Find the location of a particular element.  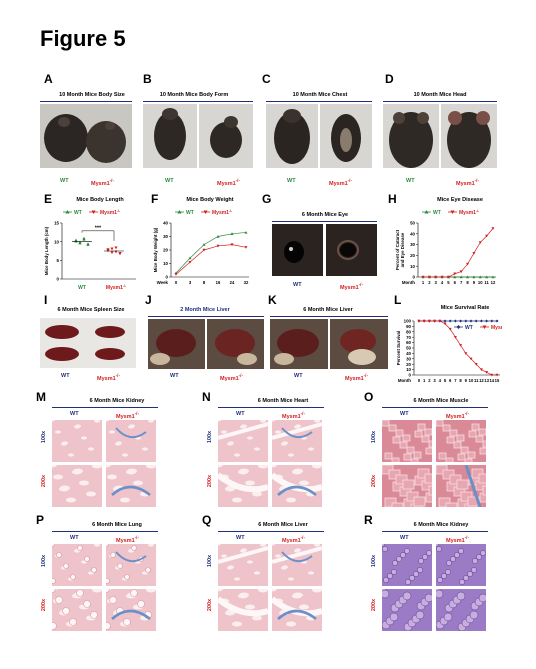

panel-b-photo-mut is located at coordinates (226, 136).